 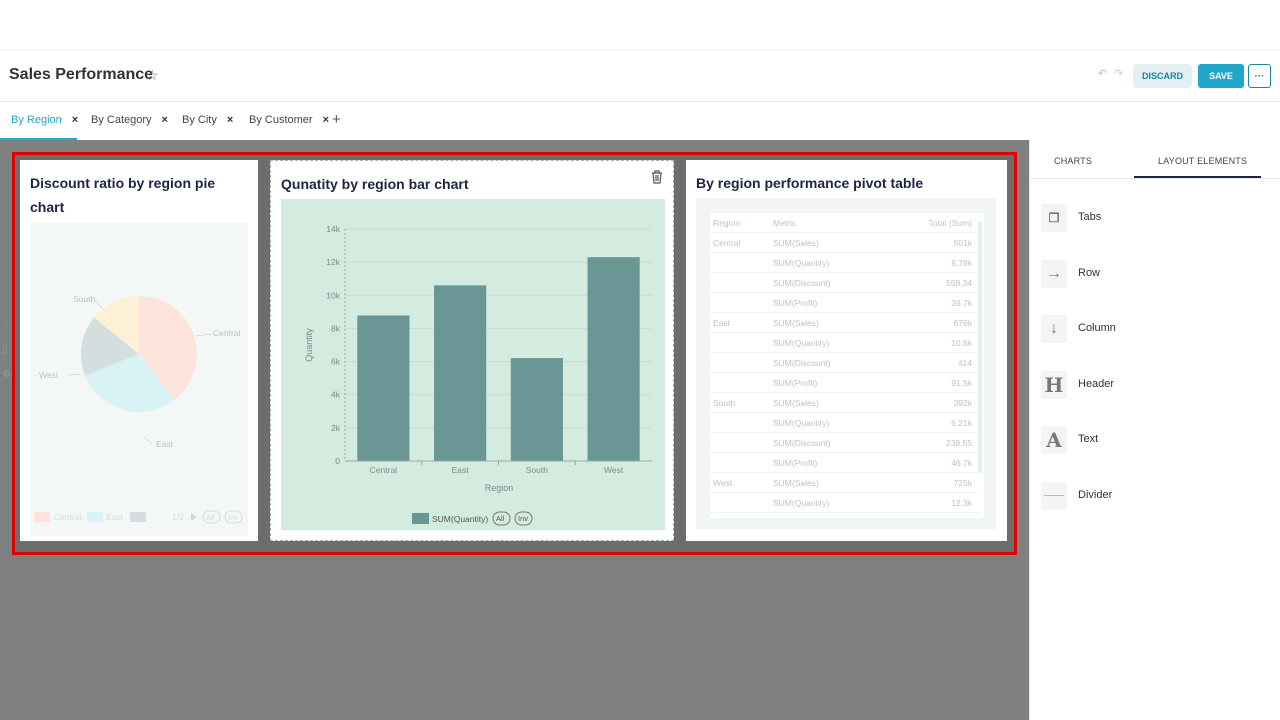 What do you see at coordinates (961, 343) in the screenshot?
I see `pivot-cell-value: 10.6k` at bounding box center [961, 343].